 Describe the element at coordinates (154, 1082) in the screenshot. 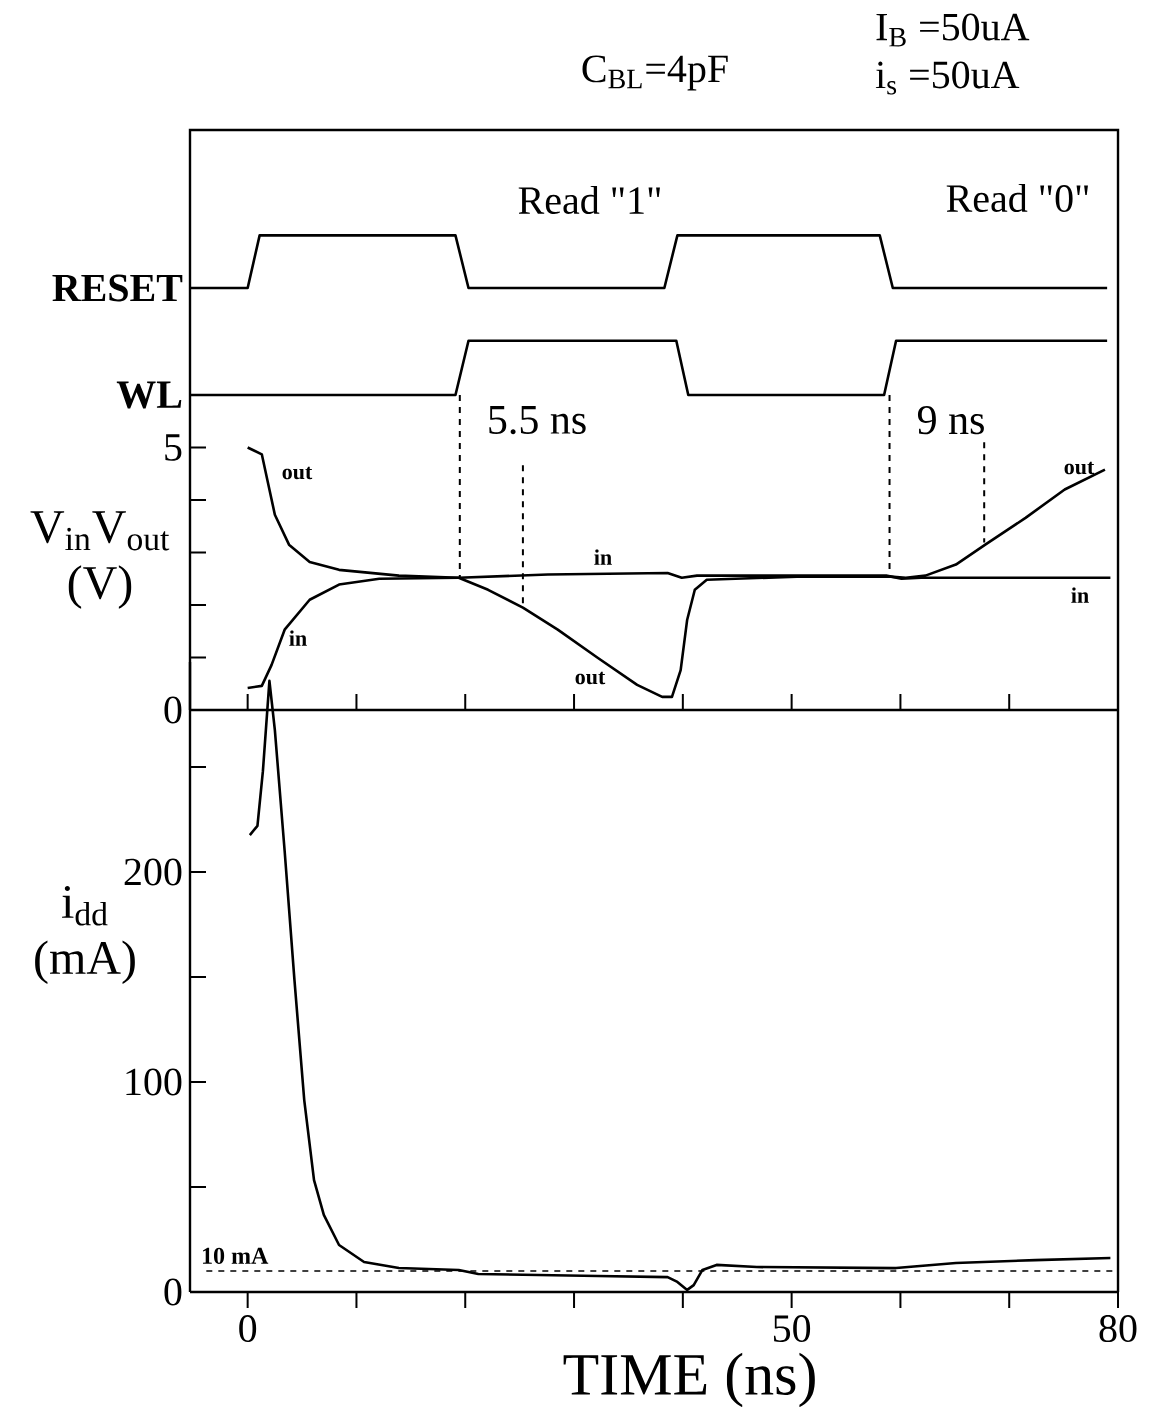

I see `y-tick-label: 100` at that location.